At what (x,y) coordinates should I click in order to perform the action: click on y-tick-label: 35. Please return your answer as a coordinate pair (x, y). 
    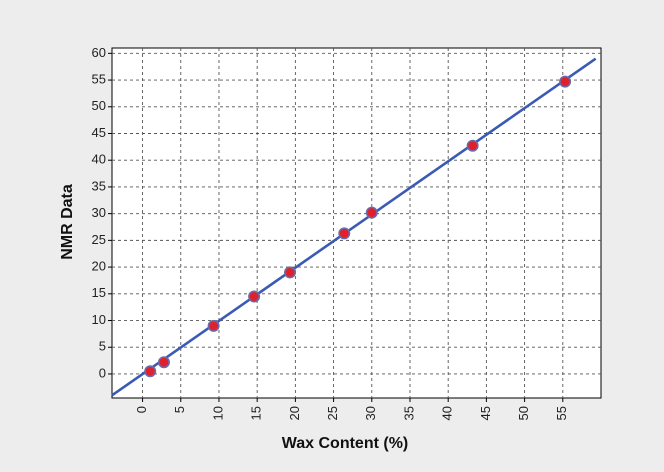
    Looking at the image, I should click on (99, 185).